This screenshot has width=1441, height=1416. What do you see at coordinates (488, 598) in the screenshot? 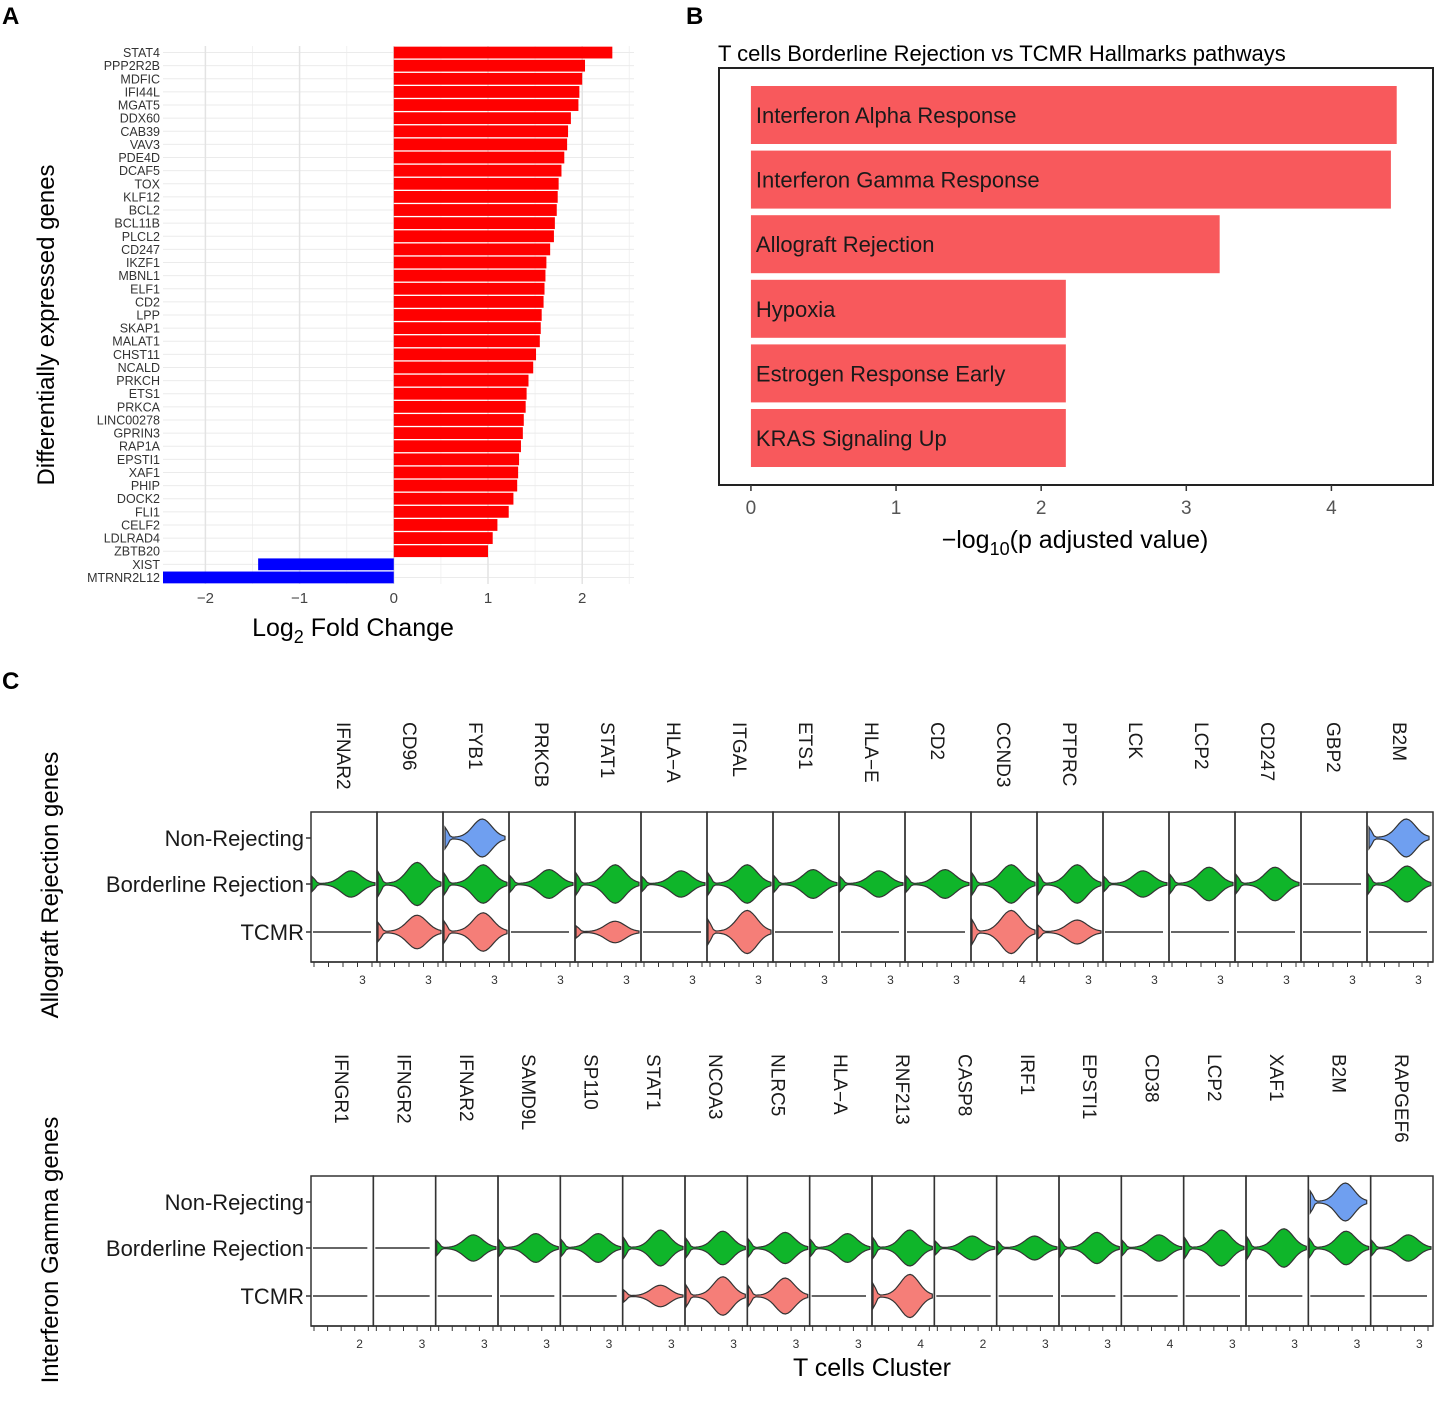
I see `panel-a-xtick-label: 1` at bounding box center [488, 598].